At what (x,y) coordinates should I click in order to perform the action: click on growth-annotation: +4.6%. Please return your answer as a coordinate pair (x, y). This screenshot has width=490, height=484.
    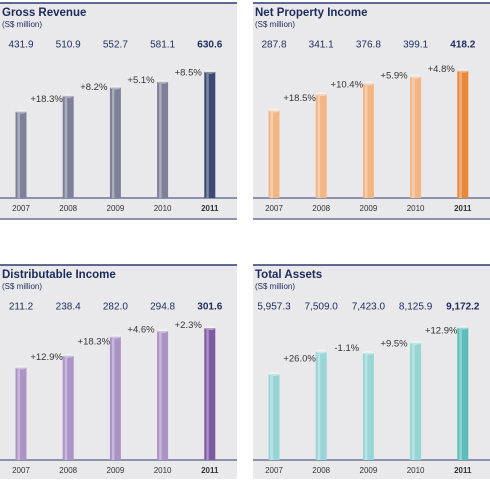
    Looking at the image, I should click on (141, 329).